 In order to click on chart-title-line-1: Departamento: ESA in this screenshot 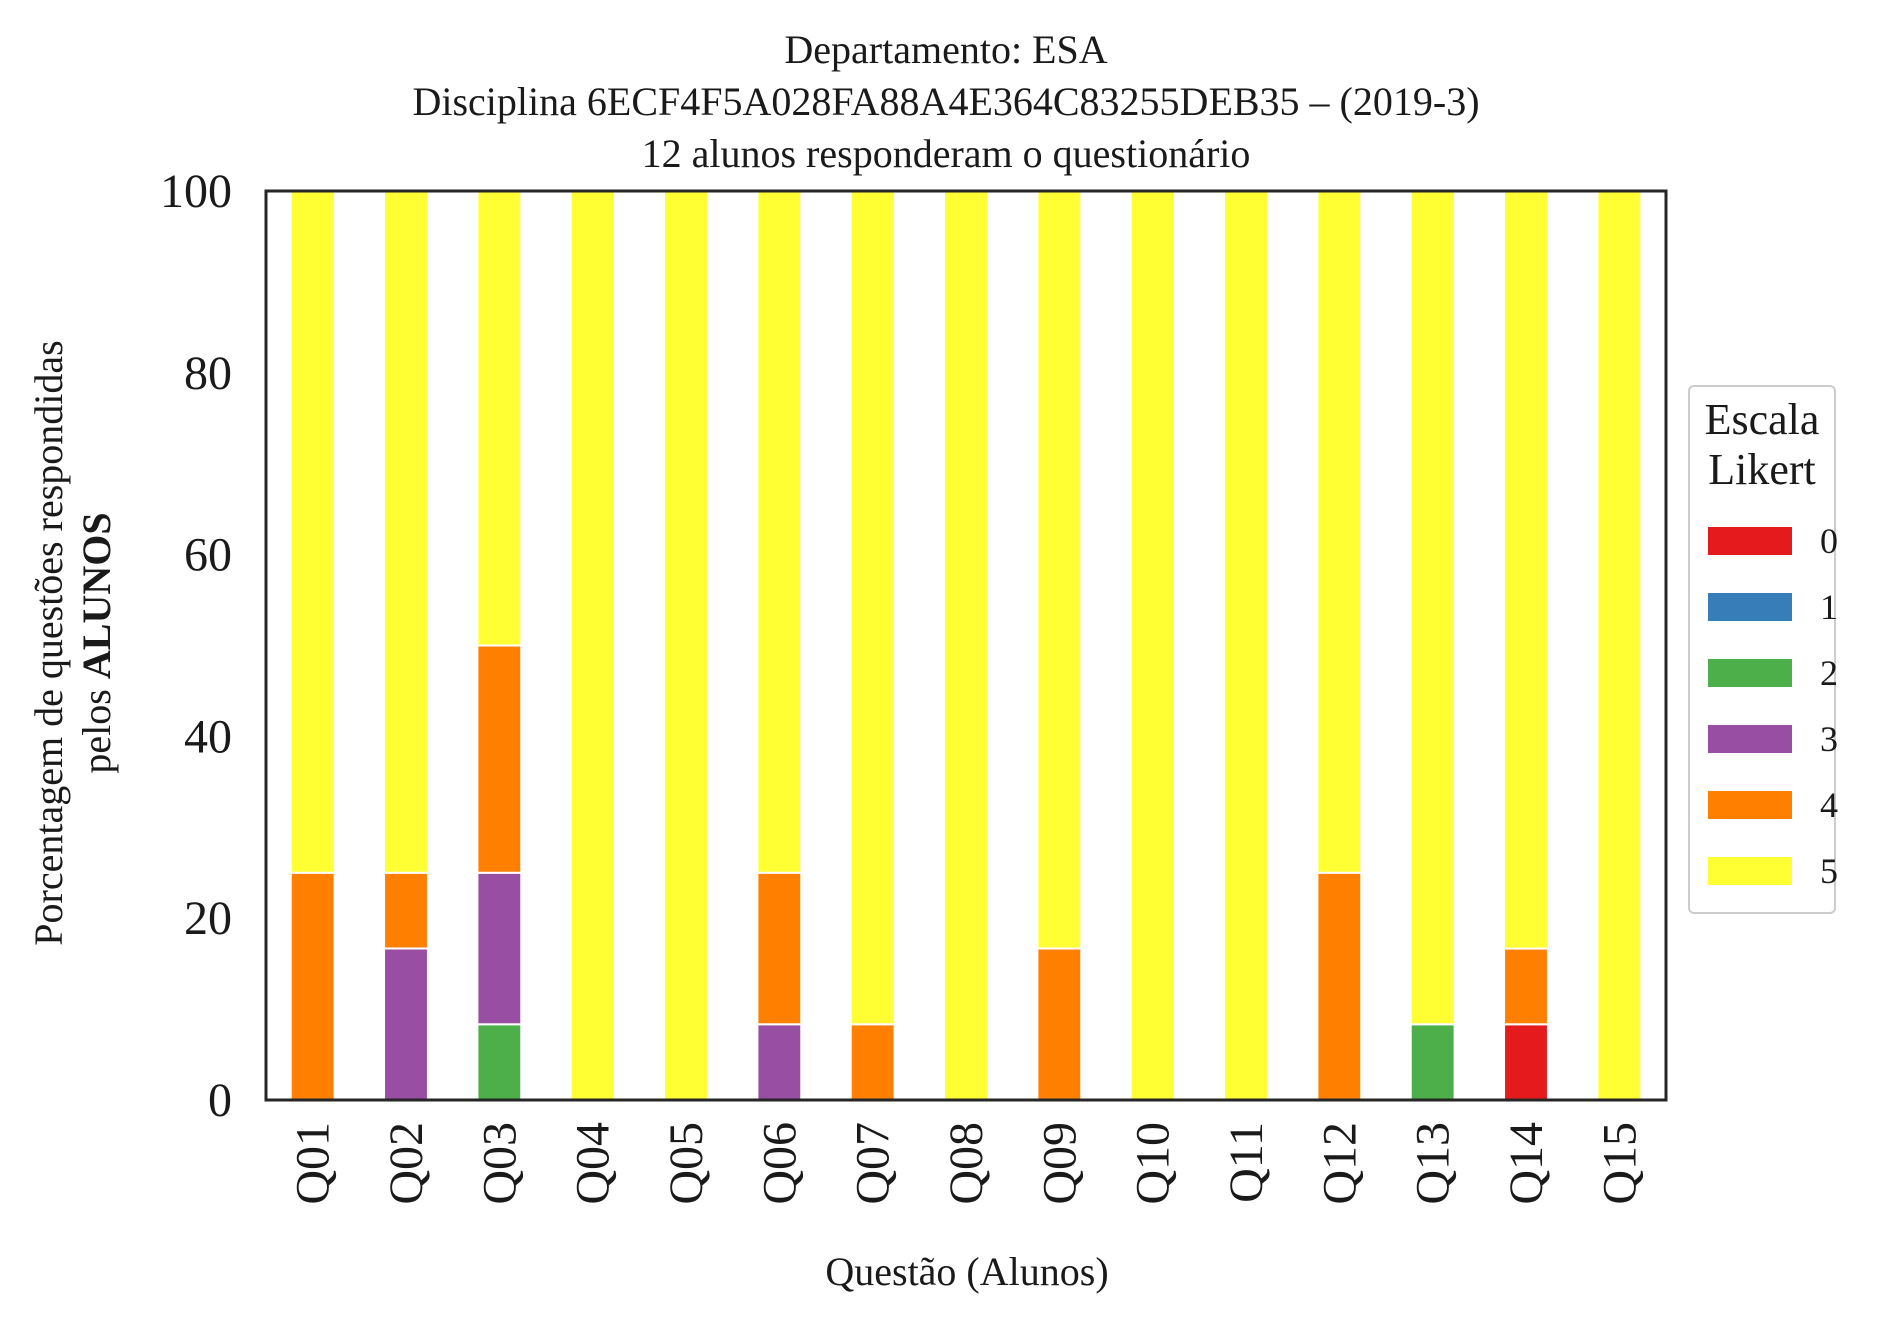, I will do `click(946, 49)`.